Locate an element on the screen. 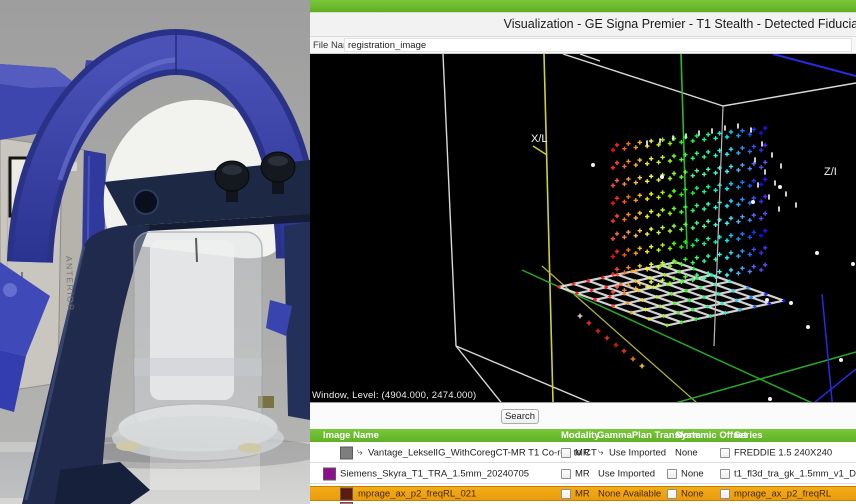 The height and width of the screenshot is (504, 856). col-image-name: Image Name is located at coordinates (351, 435).